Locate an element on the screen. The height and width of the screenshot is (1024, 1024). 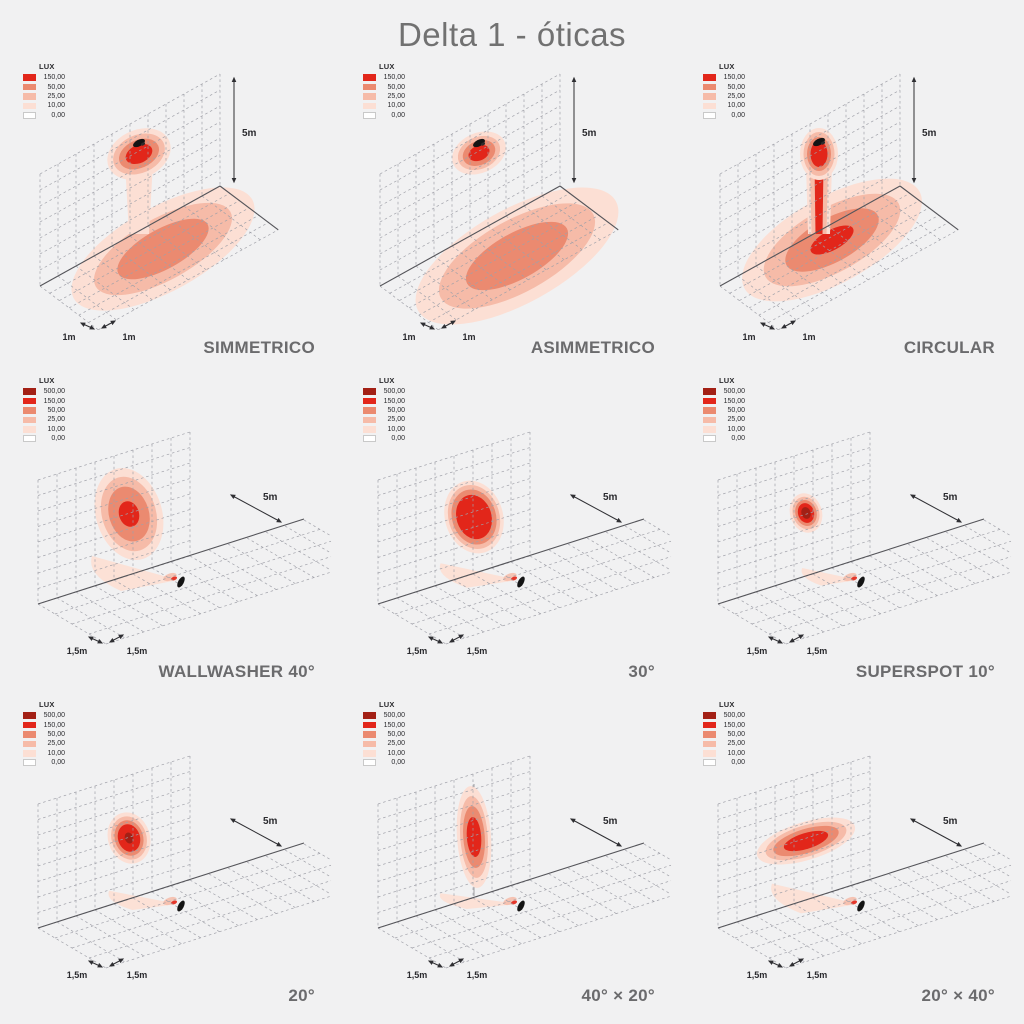
lux-legend: LUX 500,00 150,00 50,00 25,00 10,00 0,00 is located at coordinates (384, 409).